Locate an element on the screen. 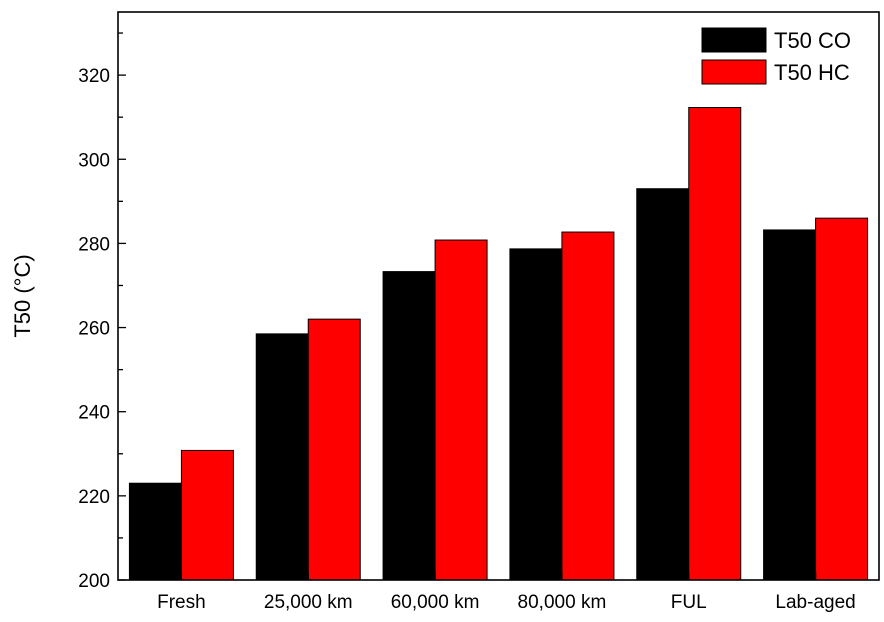 The image size is (884, 622). x-tick-label: Fresh is located at coordinates (181, 602).